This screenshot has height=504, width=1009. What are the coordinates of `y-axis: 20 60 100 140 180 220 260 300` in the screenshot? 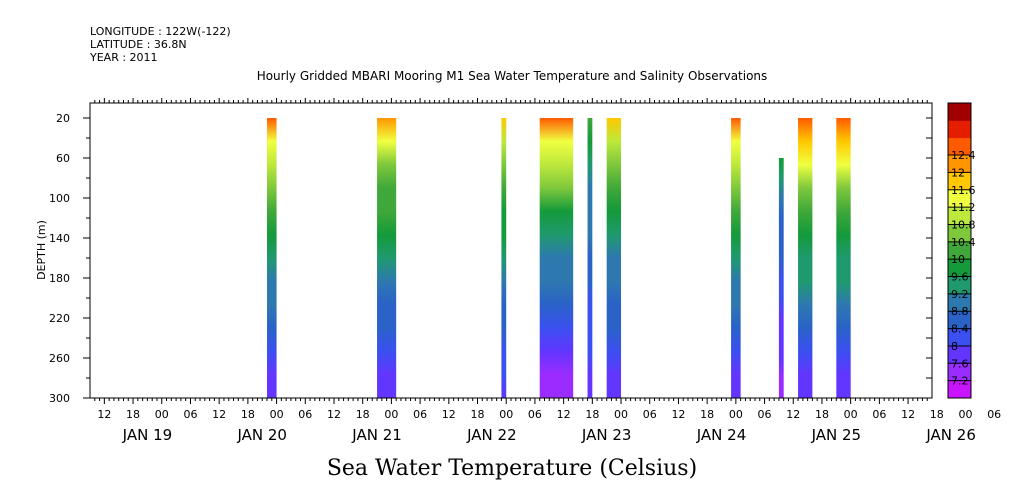 It's located at (69, 258).